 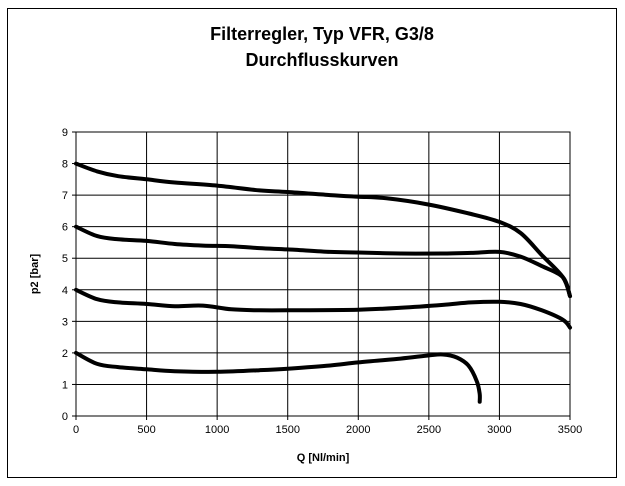 What do you see at coordinates (65, 385) in the screenshot?
I see `y-tick-label-1: 1` at bounding box center [65, 385].